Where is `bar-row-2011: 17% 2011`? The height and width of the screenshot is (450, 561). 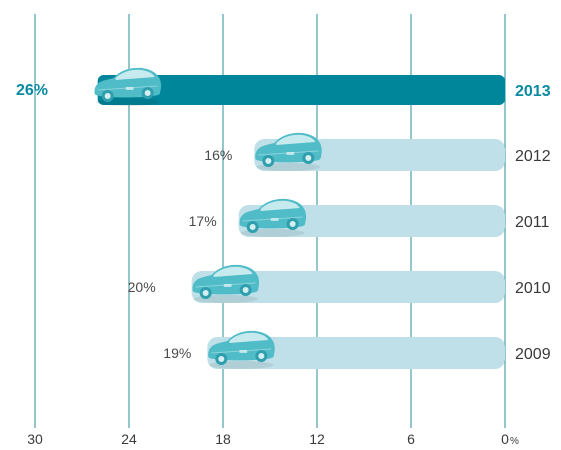
bar-row-2011: 17% 2011 is located at coordinates (369, 217).